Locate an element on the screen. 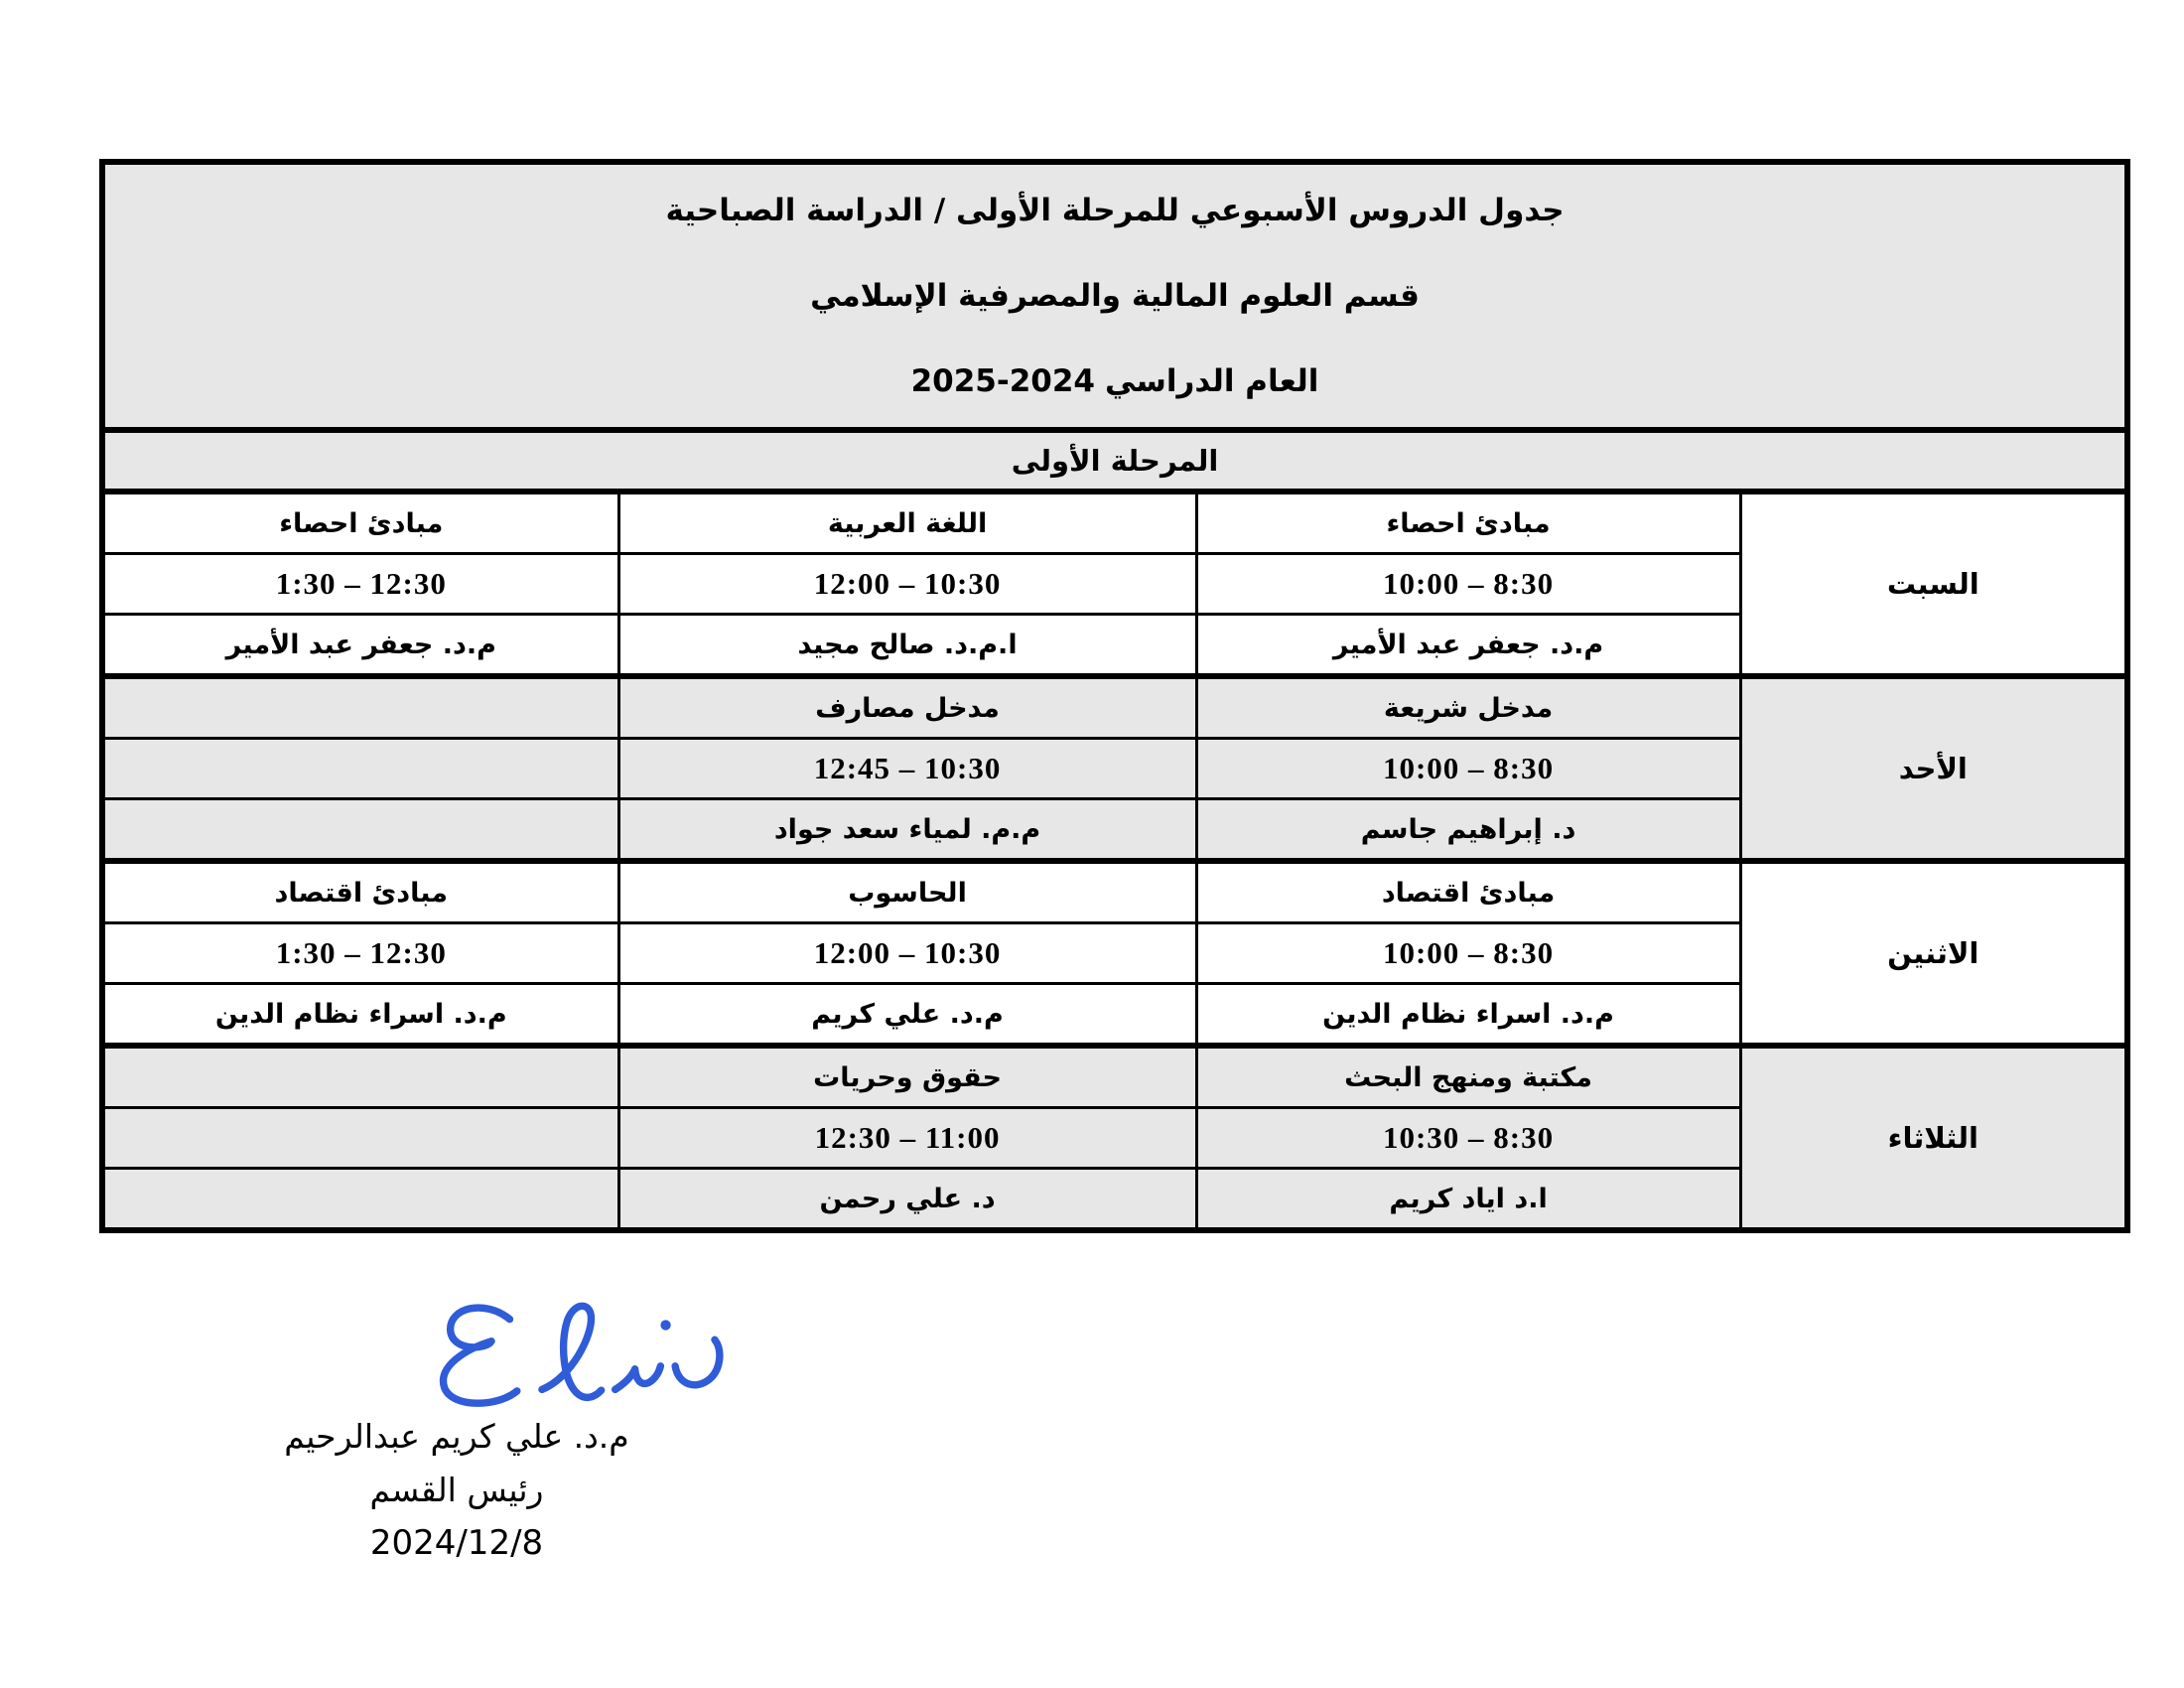 The image size is (2184, 1688). instructor-cell: ا.د اياد كريم is located at coordinates (1468, 1200).